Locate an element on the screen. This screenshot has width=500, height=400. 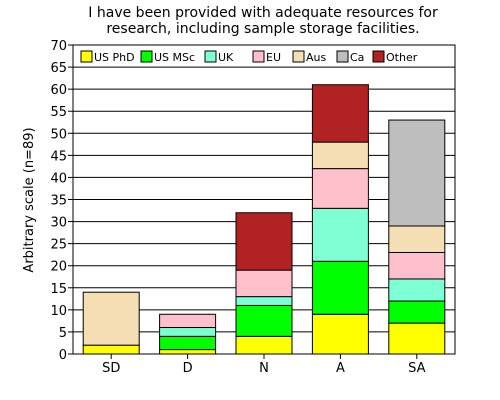
legend: US PhD US MSc UK EU Aus Ca Other is located at coordinates (247, 56).